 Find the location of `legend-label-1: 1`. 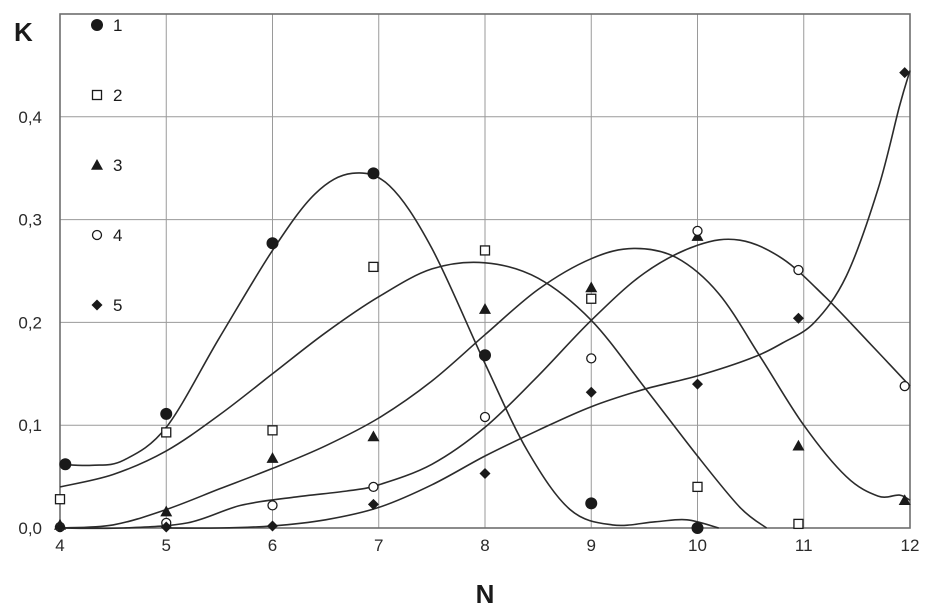

legend-label-1: 1 is located at coordinates (117, 25).